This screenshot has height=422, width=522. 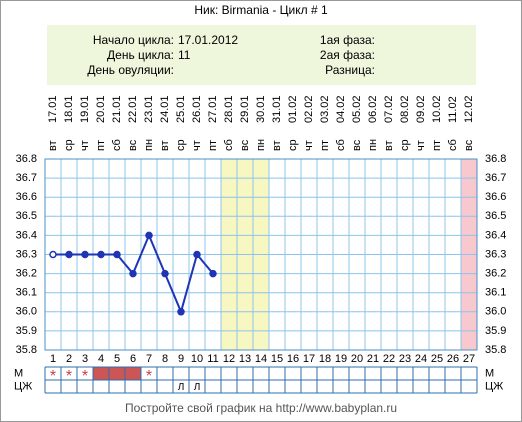 I want to click on date-label: 09.02, so click(x=421, y=109).